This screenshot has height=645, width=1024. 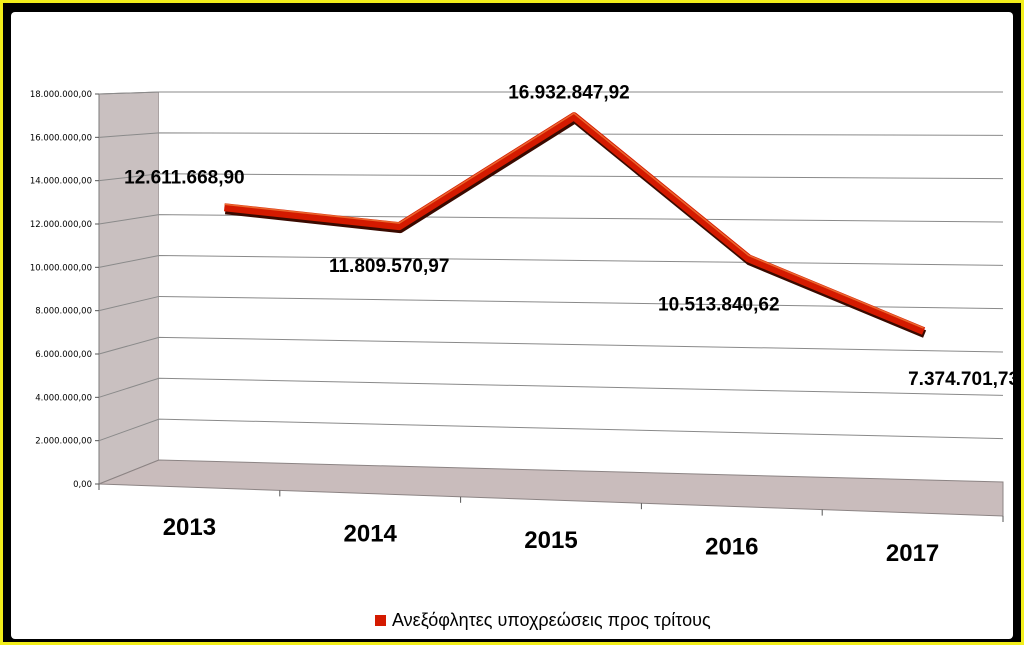 I want to click on y-tick-label: 14.000.000,00, so click(x=61, y=182).